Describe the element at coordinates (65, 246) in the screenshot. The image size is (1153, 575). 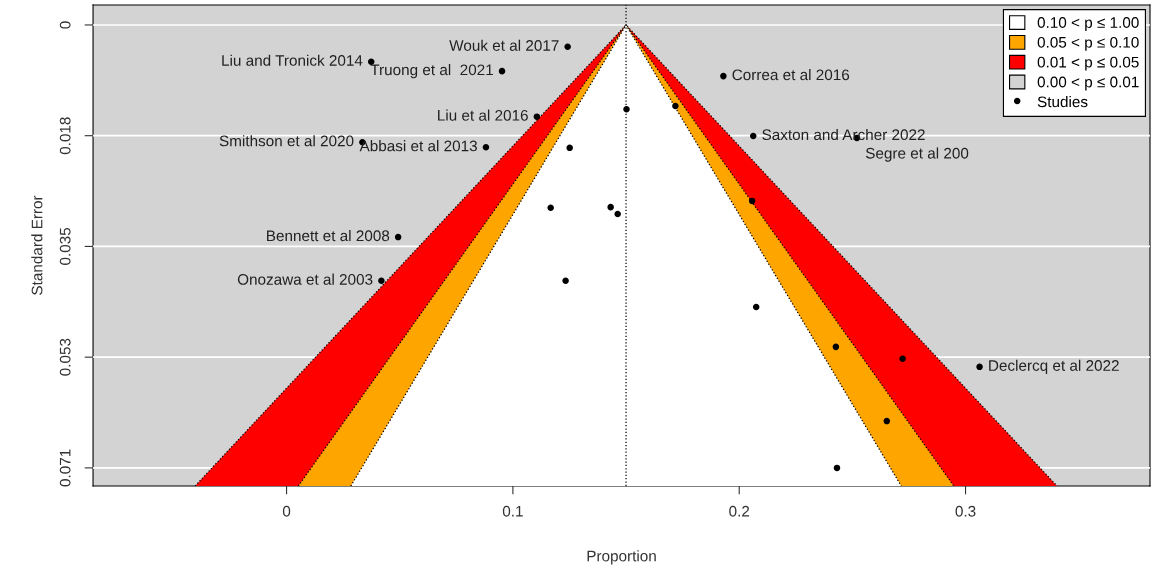
I see `y-tick-label: 0.035` at that location.